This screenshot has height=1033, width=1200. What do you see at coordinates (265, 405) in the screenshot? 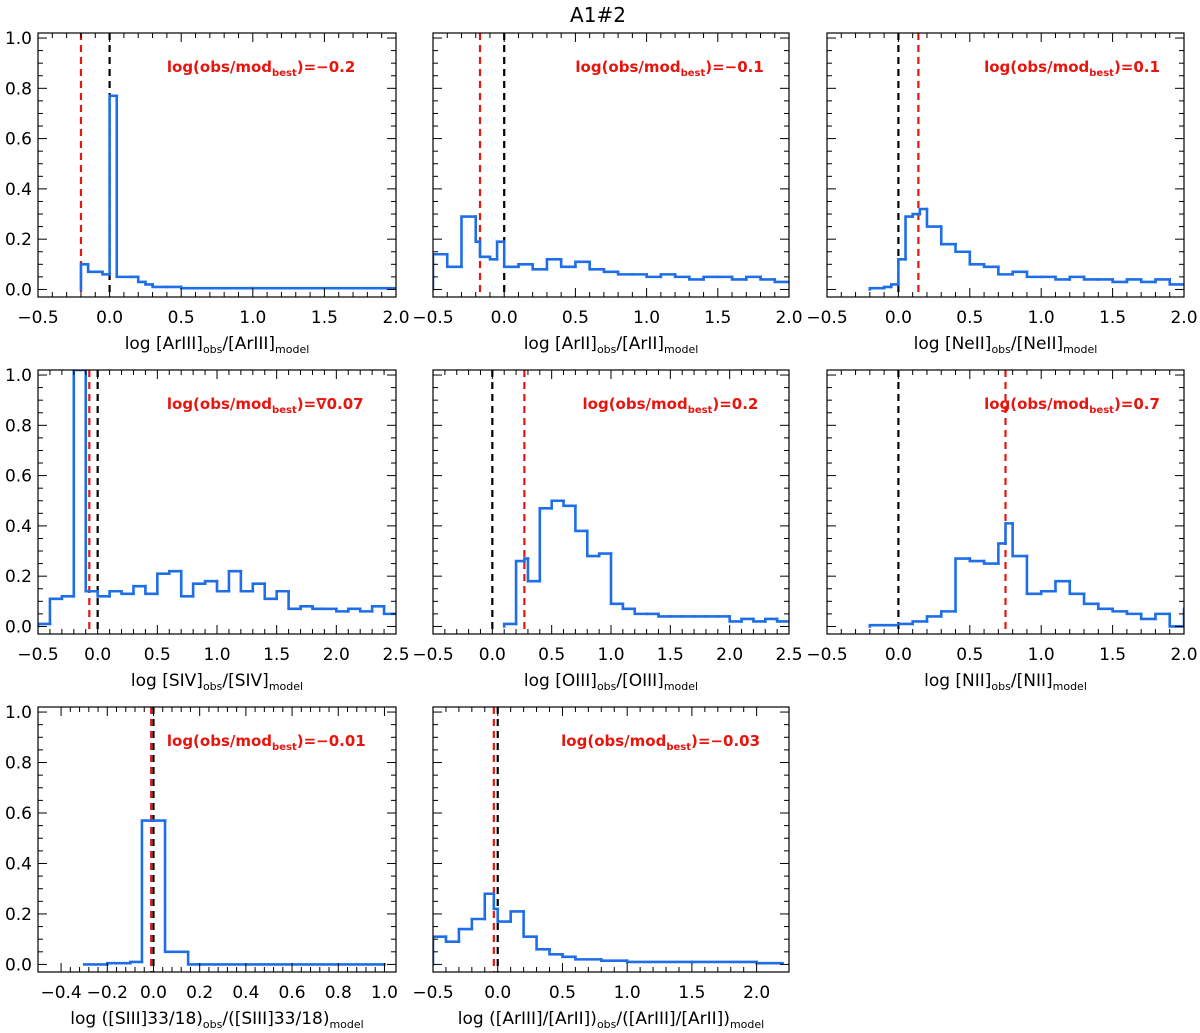
I see `best-model-annotation: log(obs/modbest)=∇0.07` at bounding box center [265, 405].